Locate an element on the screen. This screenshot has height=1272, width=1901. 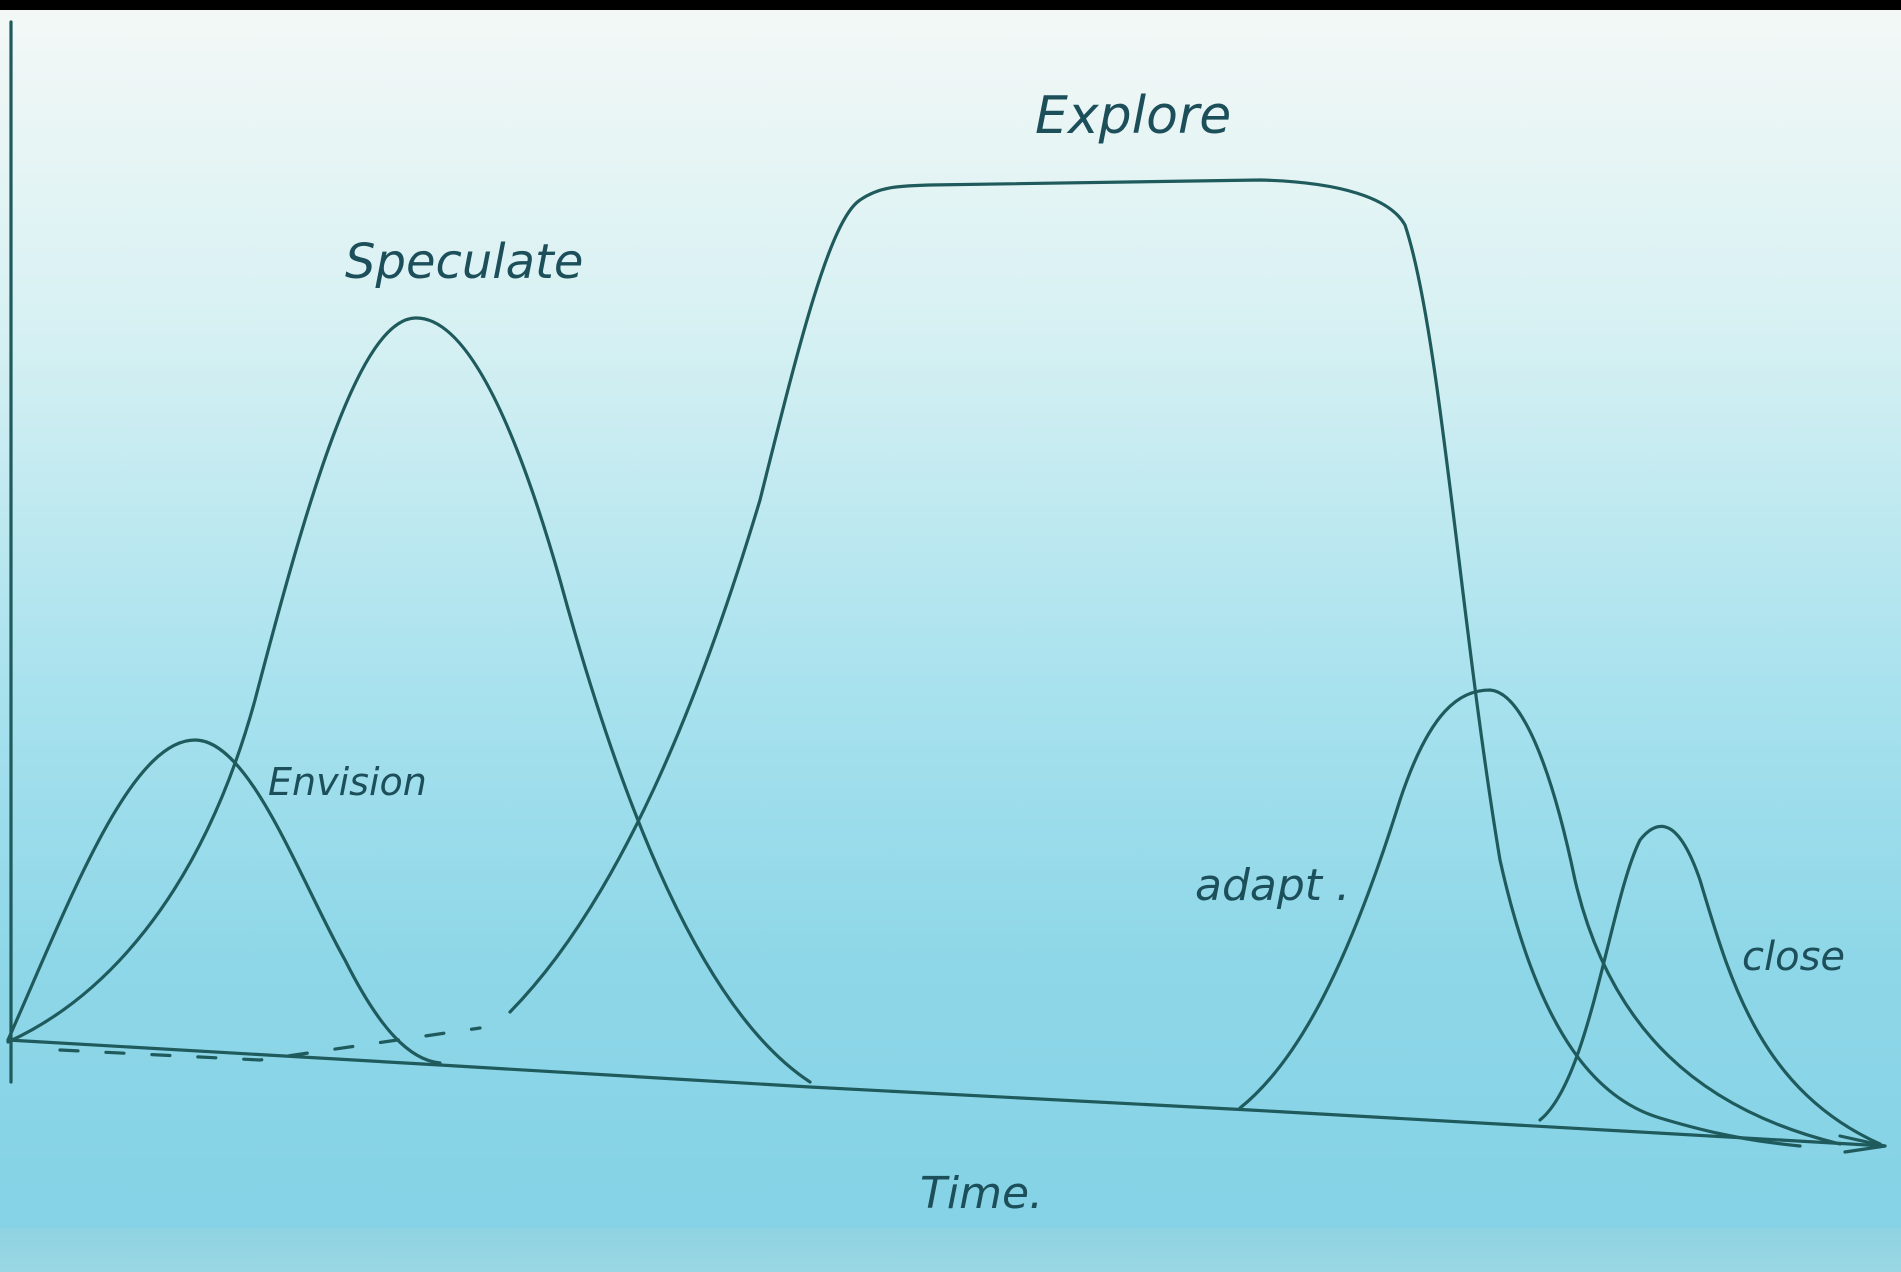
label-envision: Envision is located at coordinates (347, 782).